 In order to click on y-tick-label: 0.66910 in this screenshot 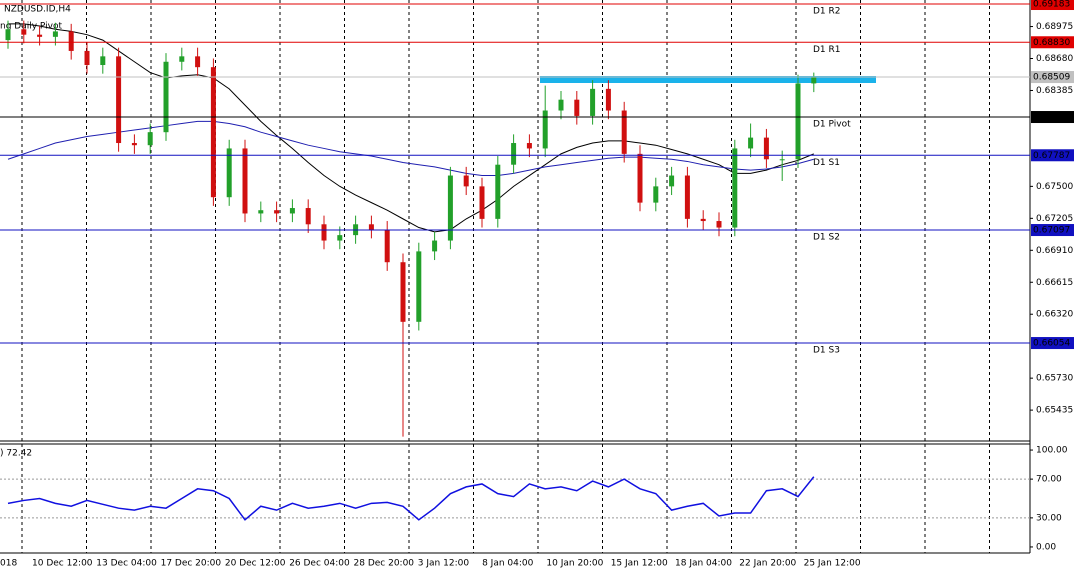, I will do `click(1054, 251)`.